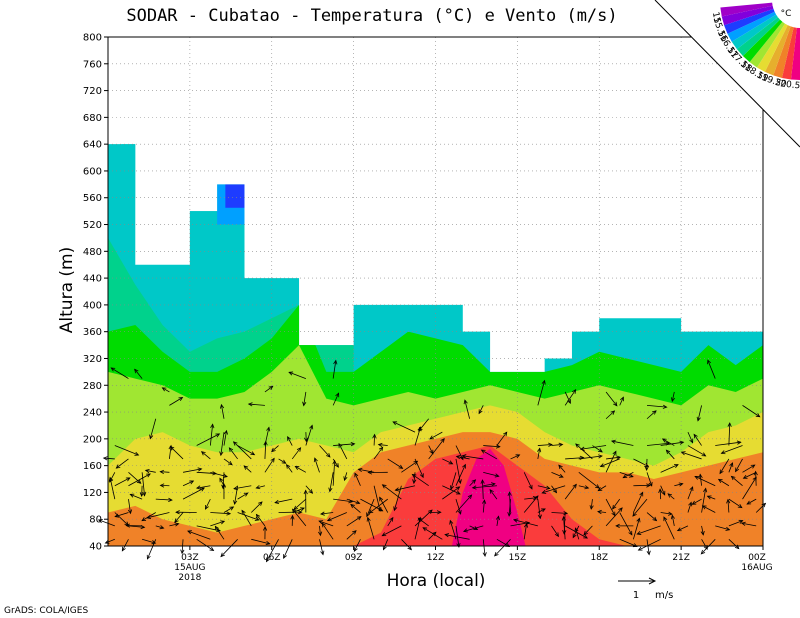 The image size is (800, 618). I want to click on x-tick-label: 21Z, so click(681, 558).